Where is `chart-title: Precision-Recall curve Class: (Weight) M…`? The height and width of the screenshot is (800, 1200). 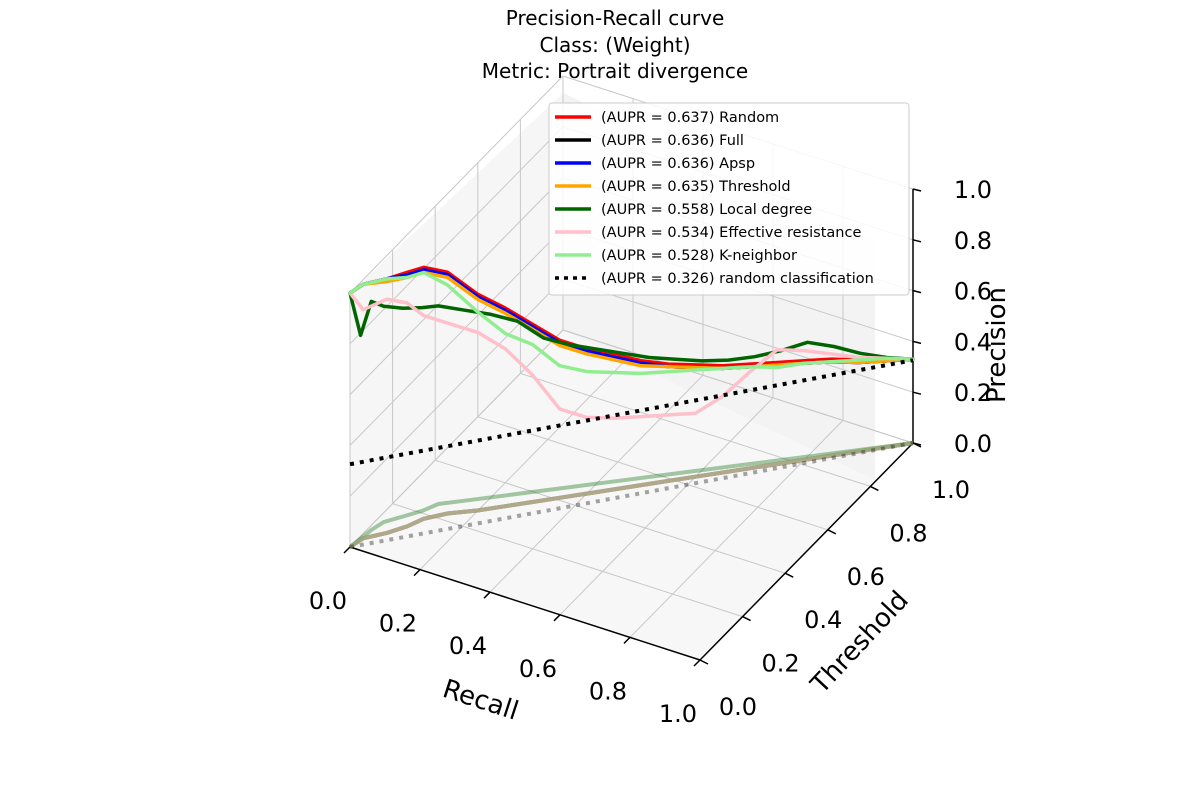
chart-title: Precision-Recall curve Class: (Weight) M… is located at coordinates (615, 44).